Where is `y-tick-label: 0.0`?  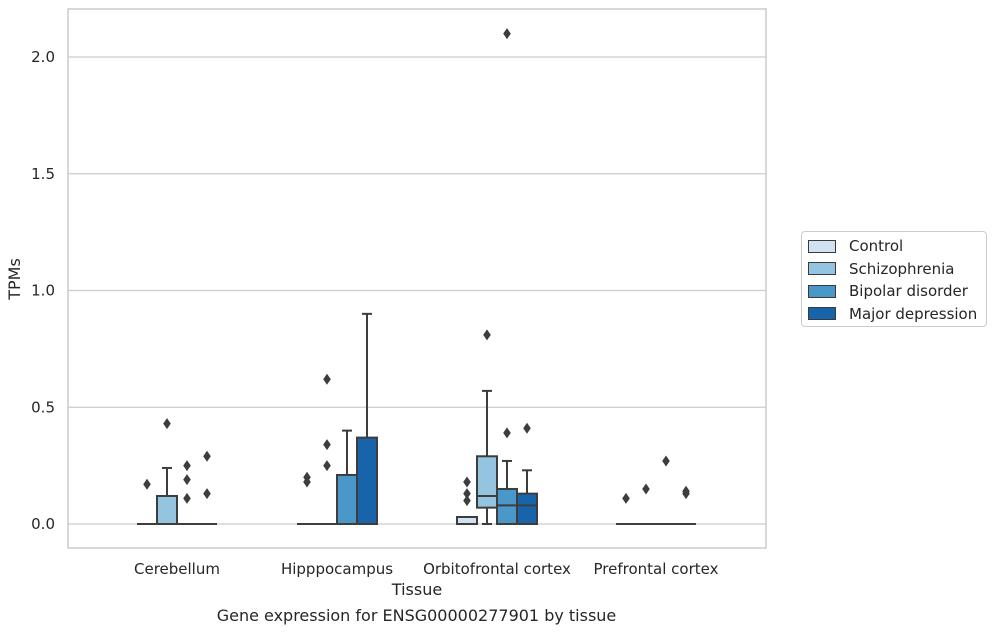 y-tick-label: 0.0 is located at coordinates (43, 524).